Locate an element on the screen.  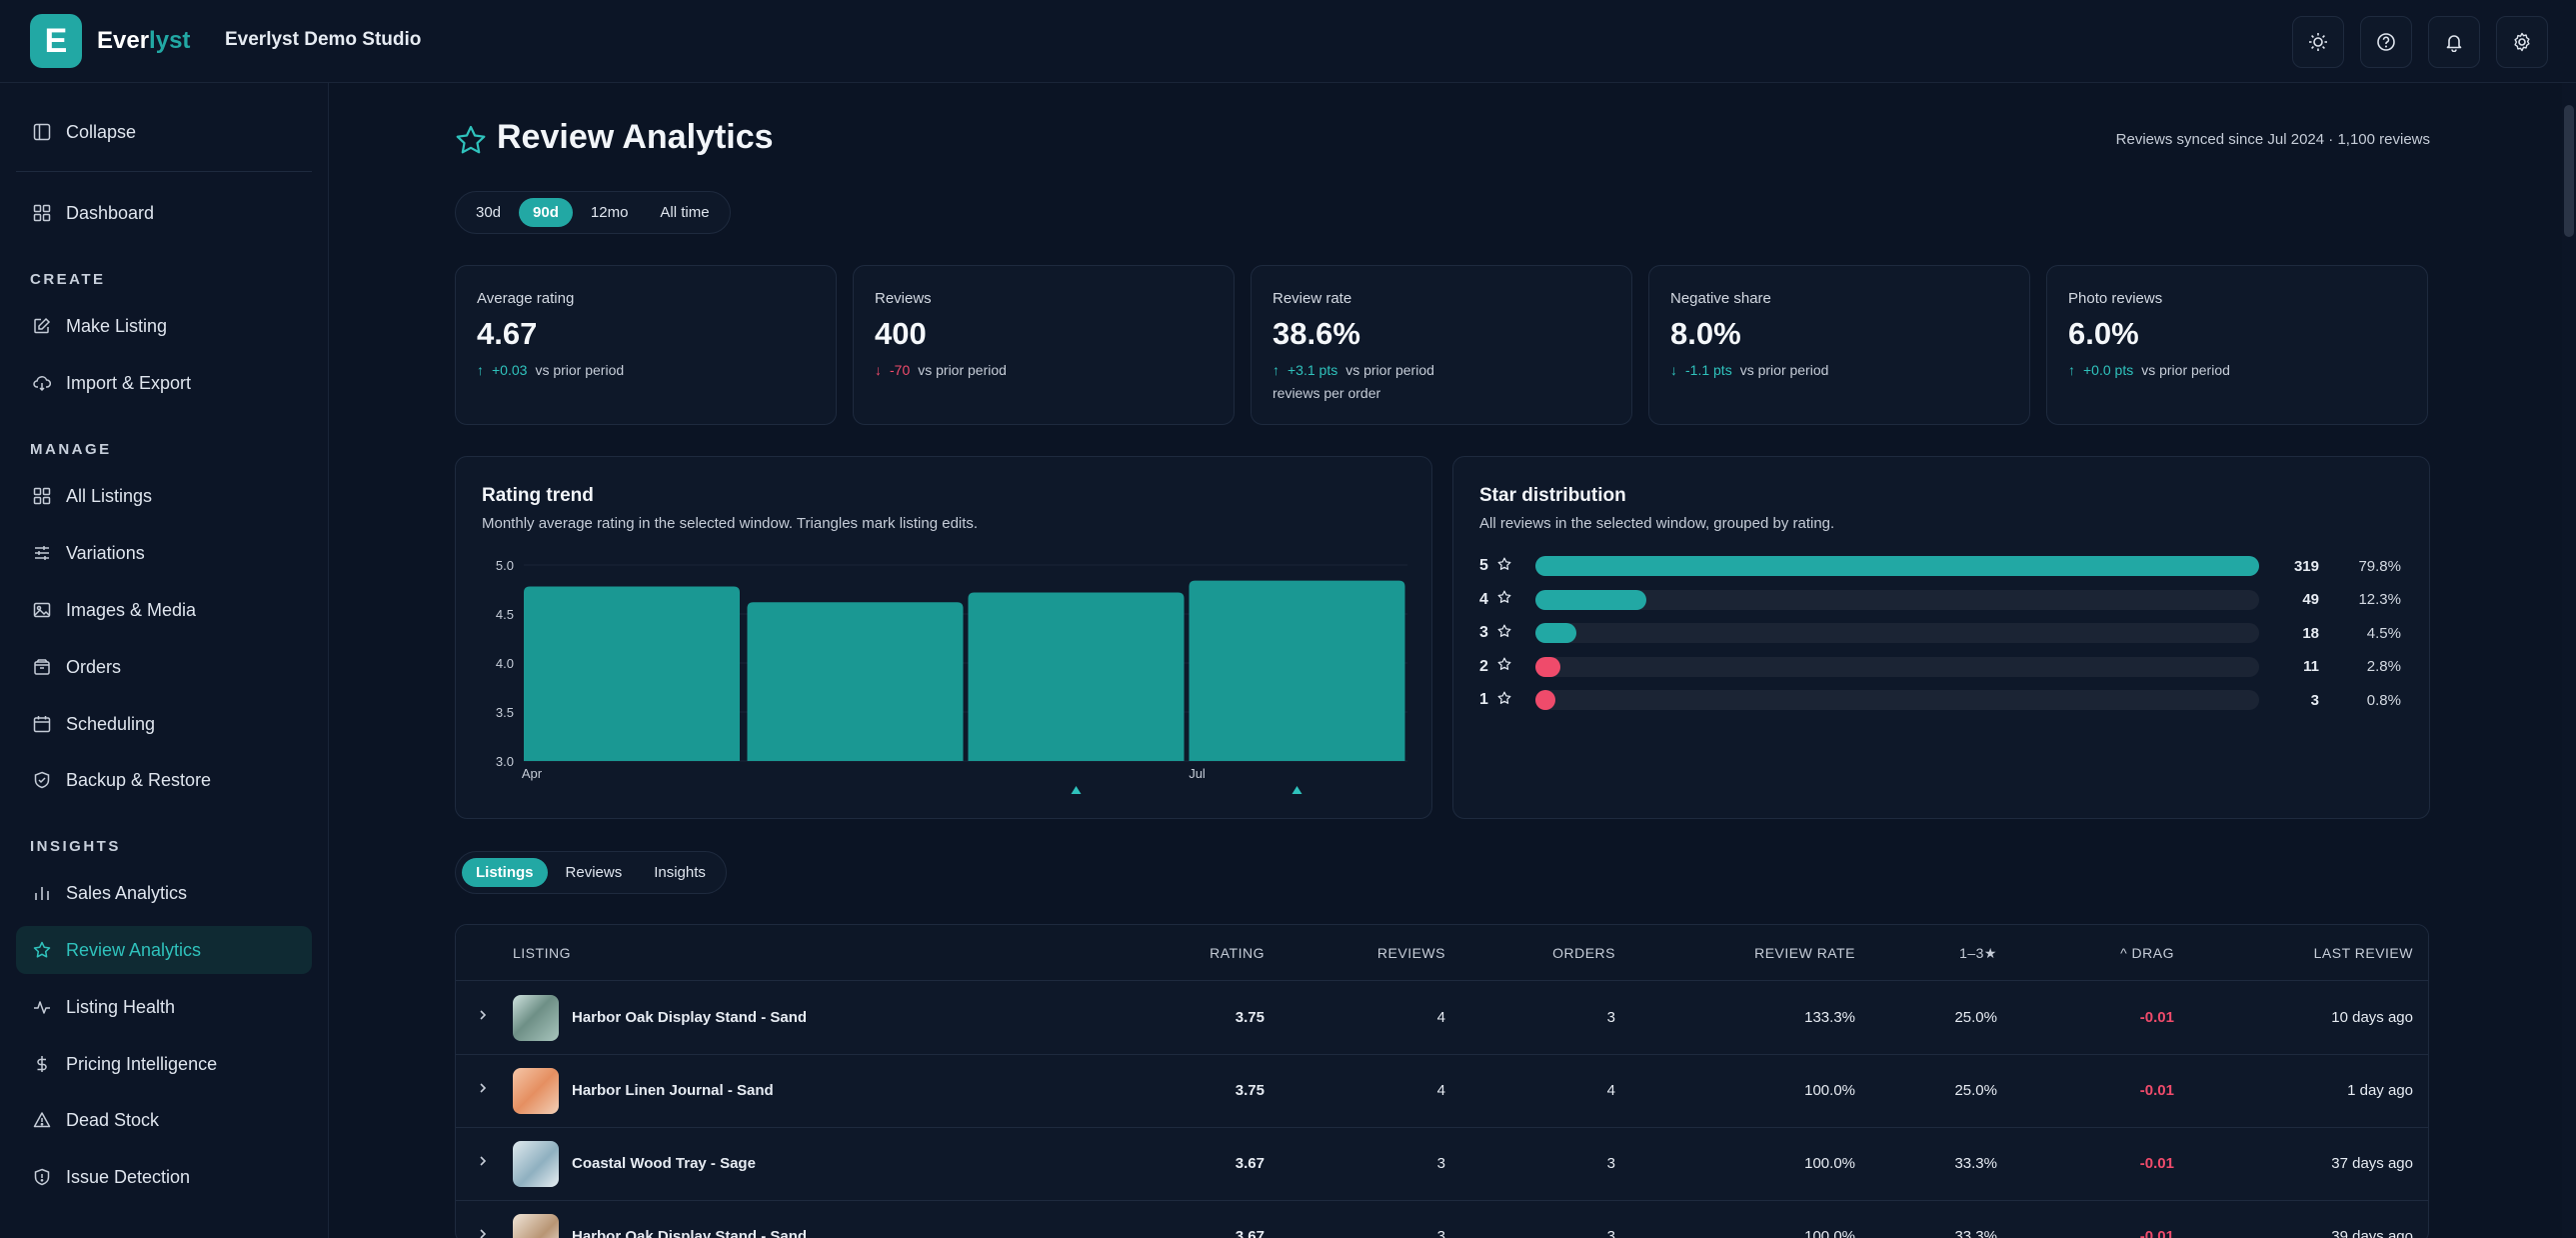
sort-asc-icon: ^ is located at coordinates (2126, 953).